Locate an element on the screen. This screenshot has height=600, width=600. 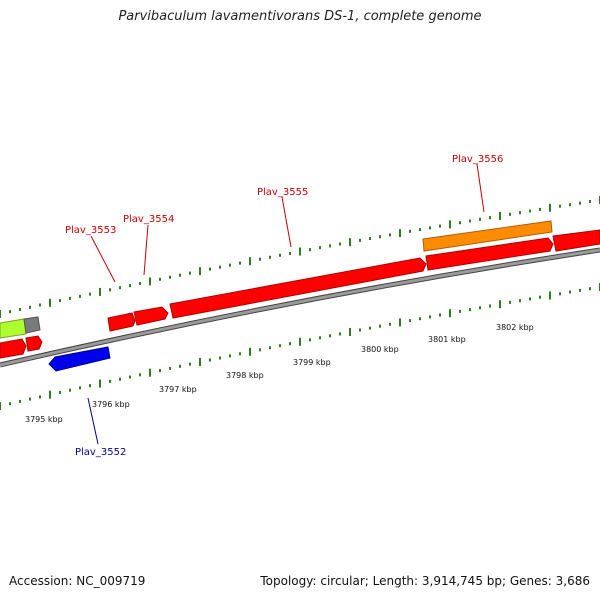
scale-label-3802: 3802 kbp is located at coordinates (515, 327).